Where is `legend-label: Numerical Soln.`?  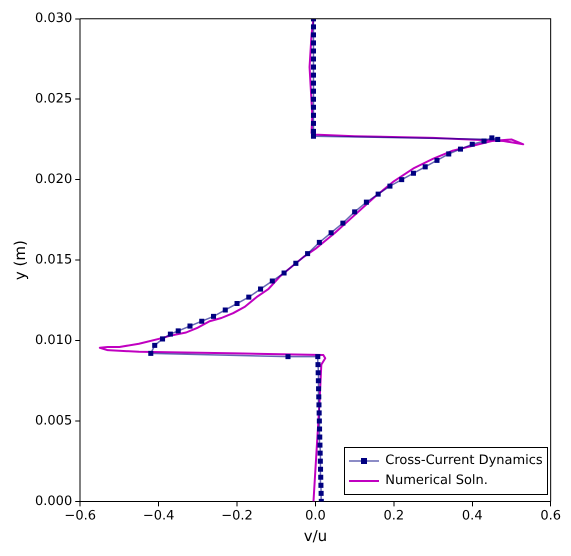 legend-label: Numerical Soln. is located at coordinates (436, 481).